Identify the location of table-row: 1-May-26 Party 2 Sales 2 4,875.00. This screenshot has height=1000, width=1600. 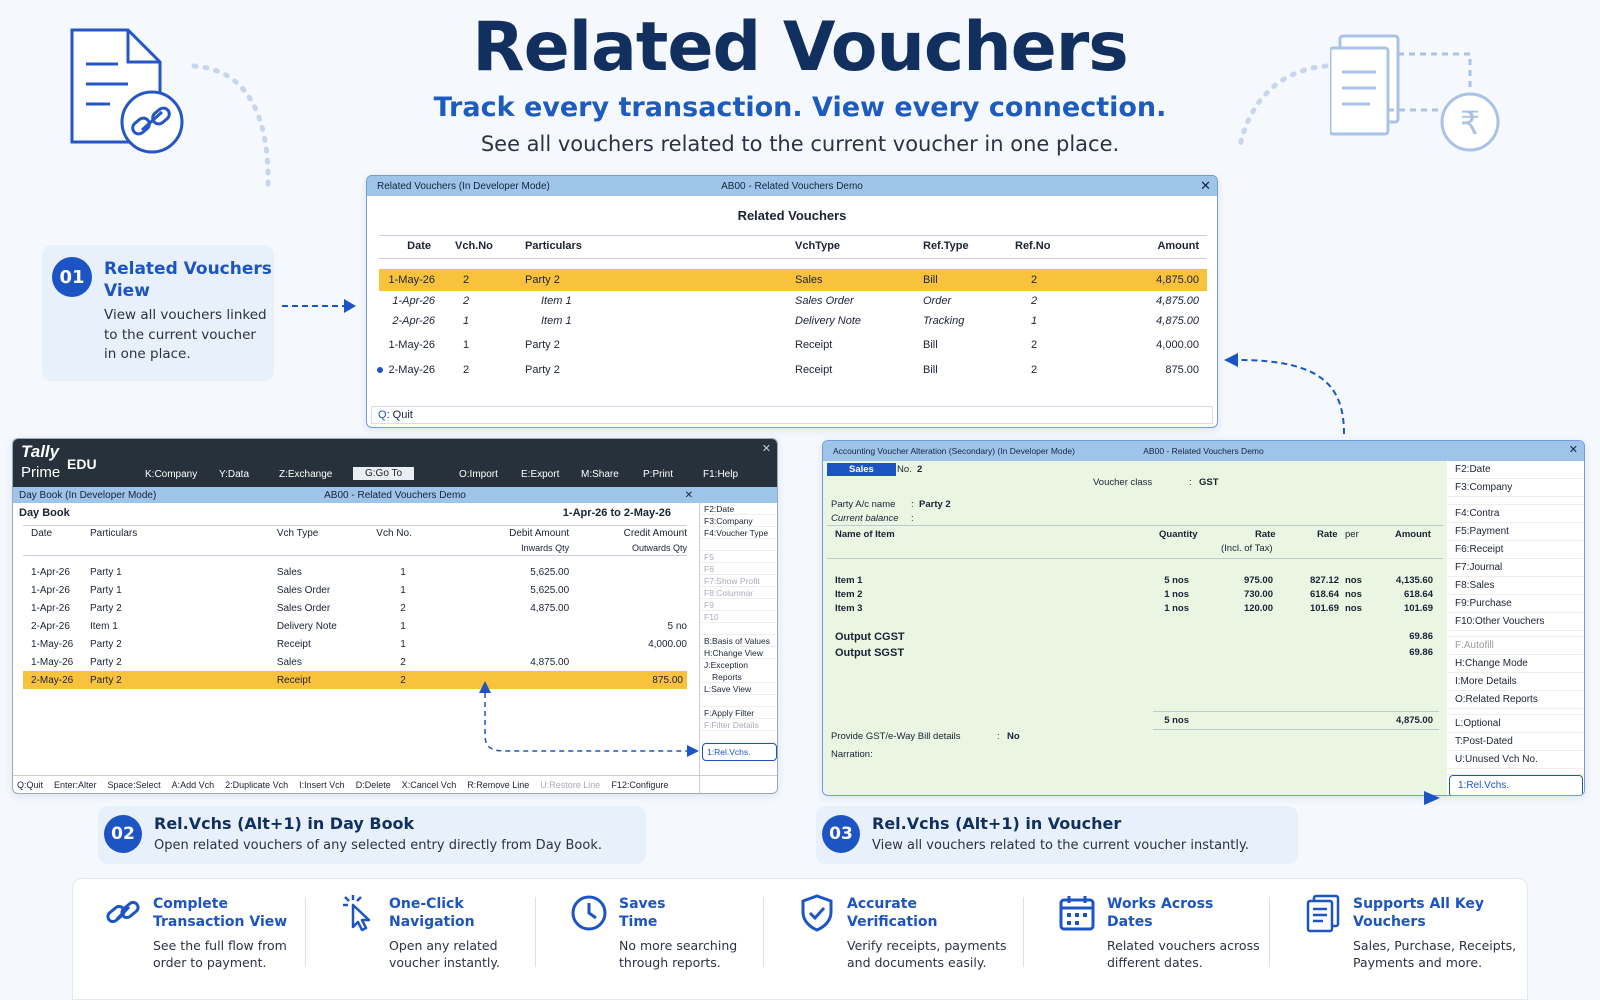
(300, 662).